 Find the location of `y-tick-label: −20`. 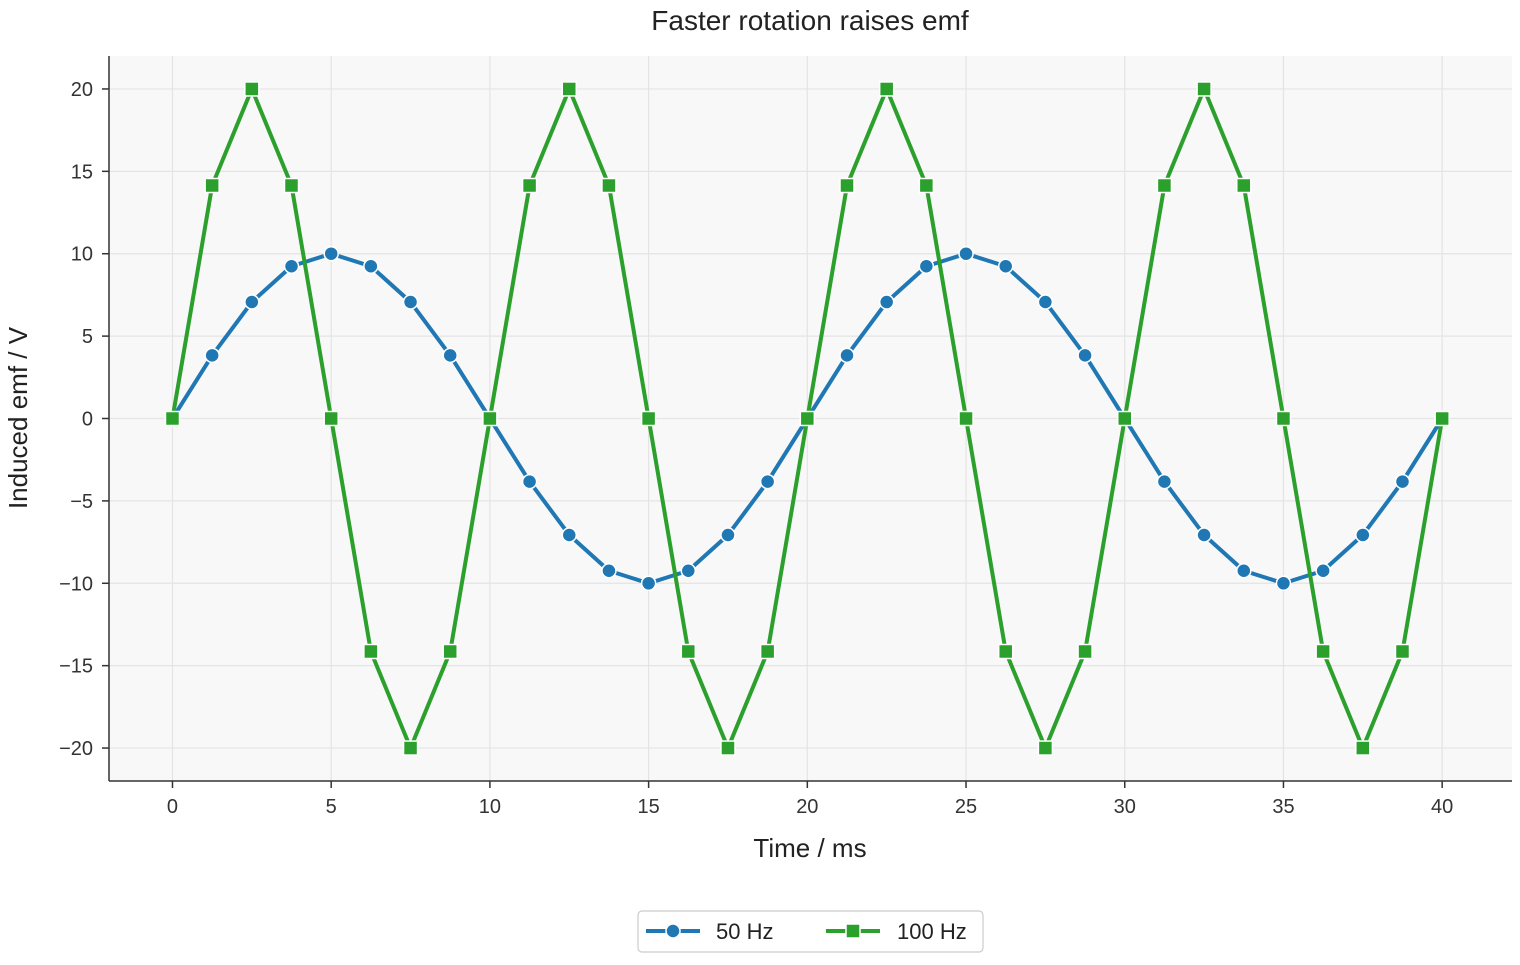

y-tick-label: −20 is located at coordinates (76, 749).